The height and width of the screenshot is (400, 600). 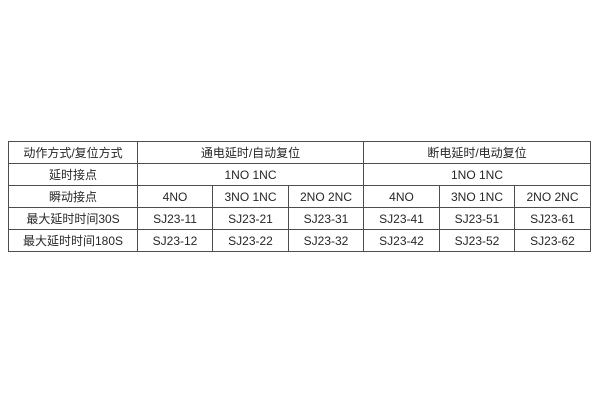 What do you see at coordinates (250, 196) in the screenshot?
I see `group1-instant-contact-cell: 3NO 1NC` at bounding box center [250, 196].